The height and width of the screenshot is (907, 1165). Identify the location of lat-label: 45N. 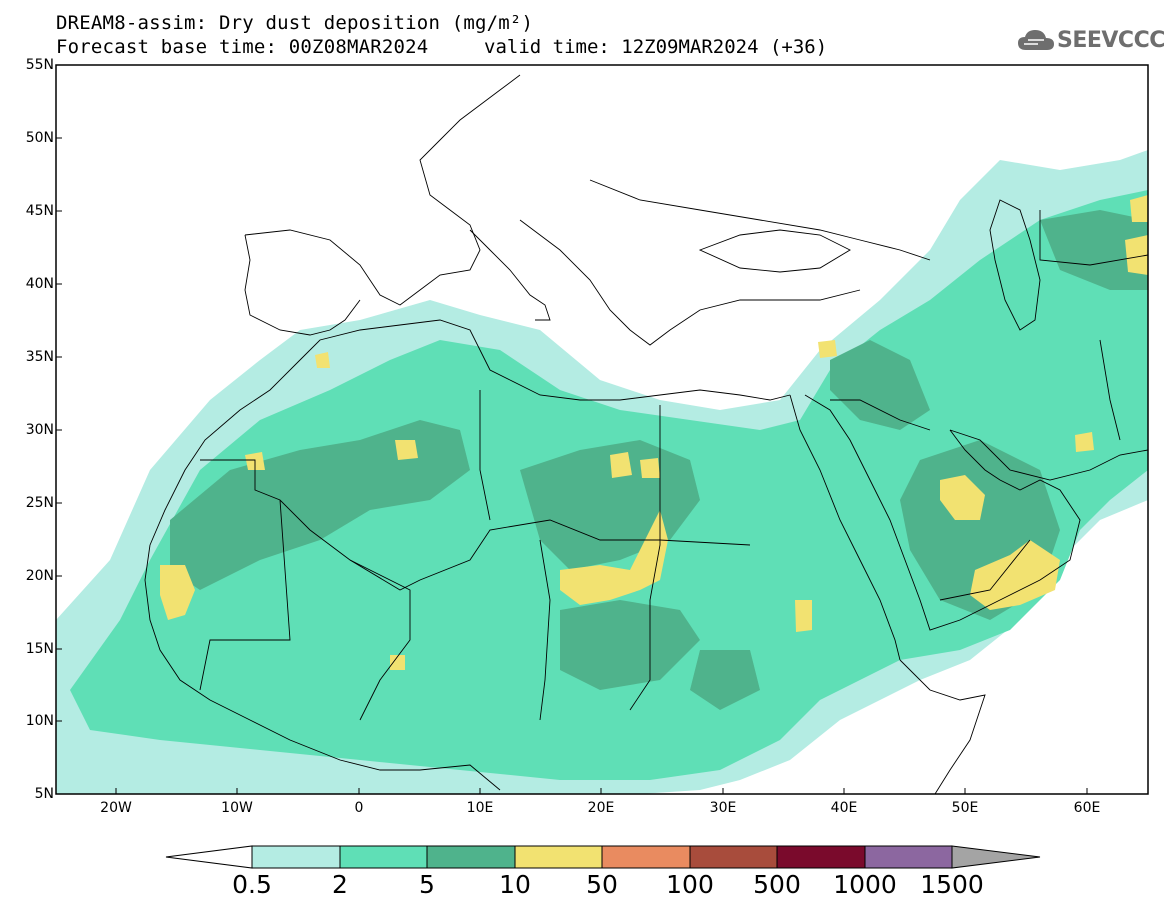
(39, 211).